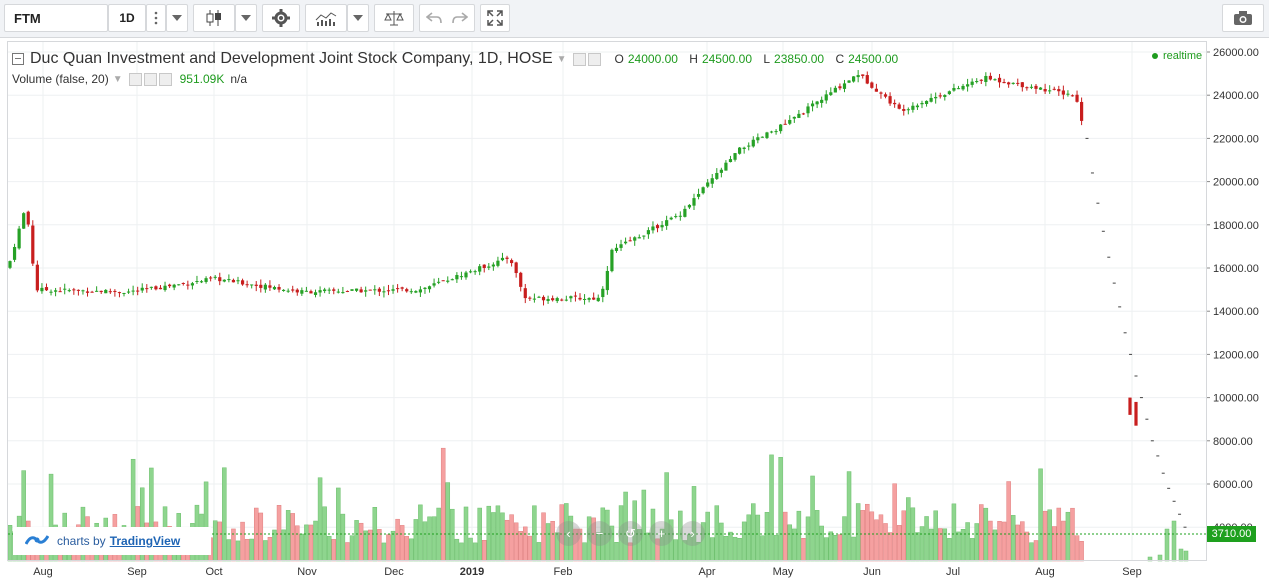 The image size is (1269, 579). Describe the element at coordinates (599, 533) in the screenshot. I see `zoom-out-icon: −` at that location.